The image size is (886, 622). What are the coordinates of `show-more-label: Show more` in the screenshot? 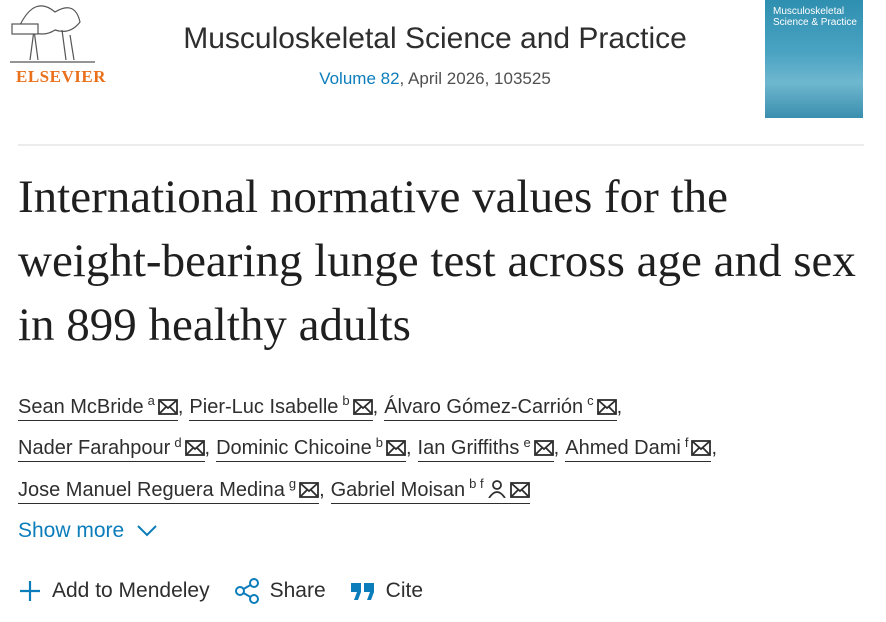 It's located at (71, 530).